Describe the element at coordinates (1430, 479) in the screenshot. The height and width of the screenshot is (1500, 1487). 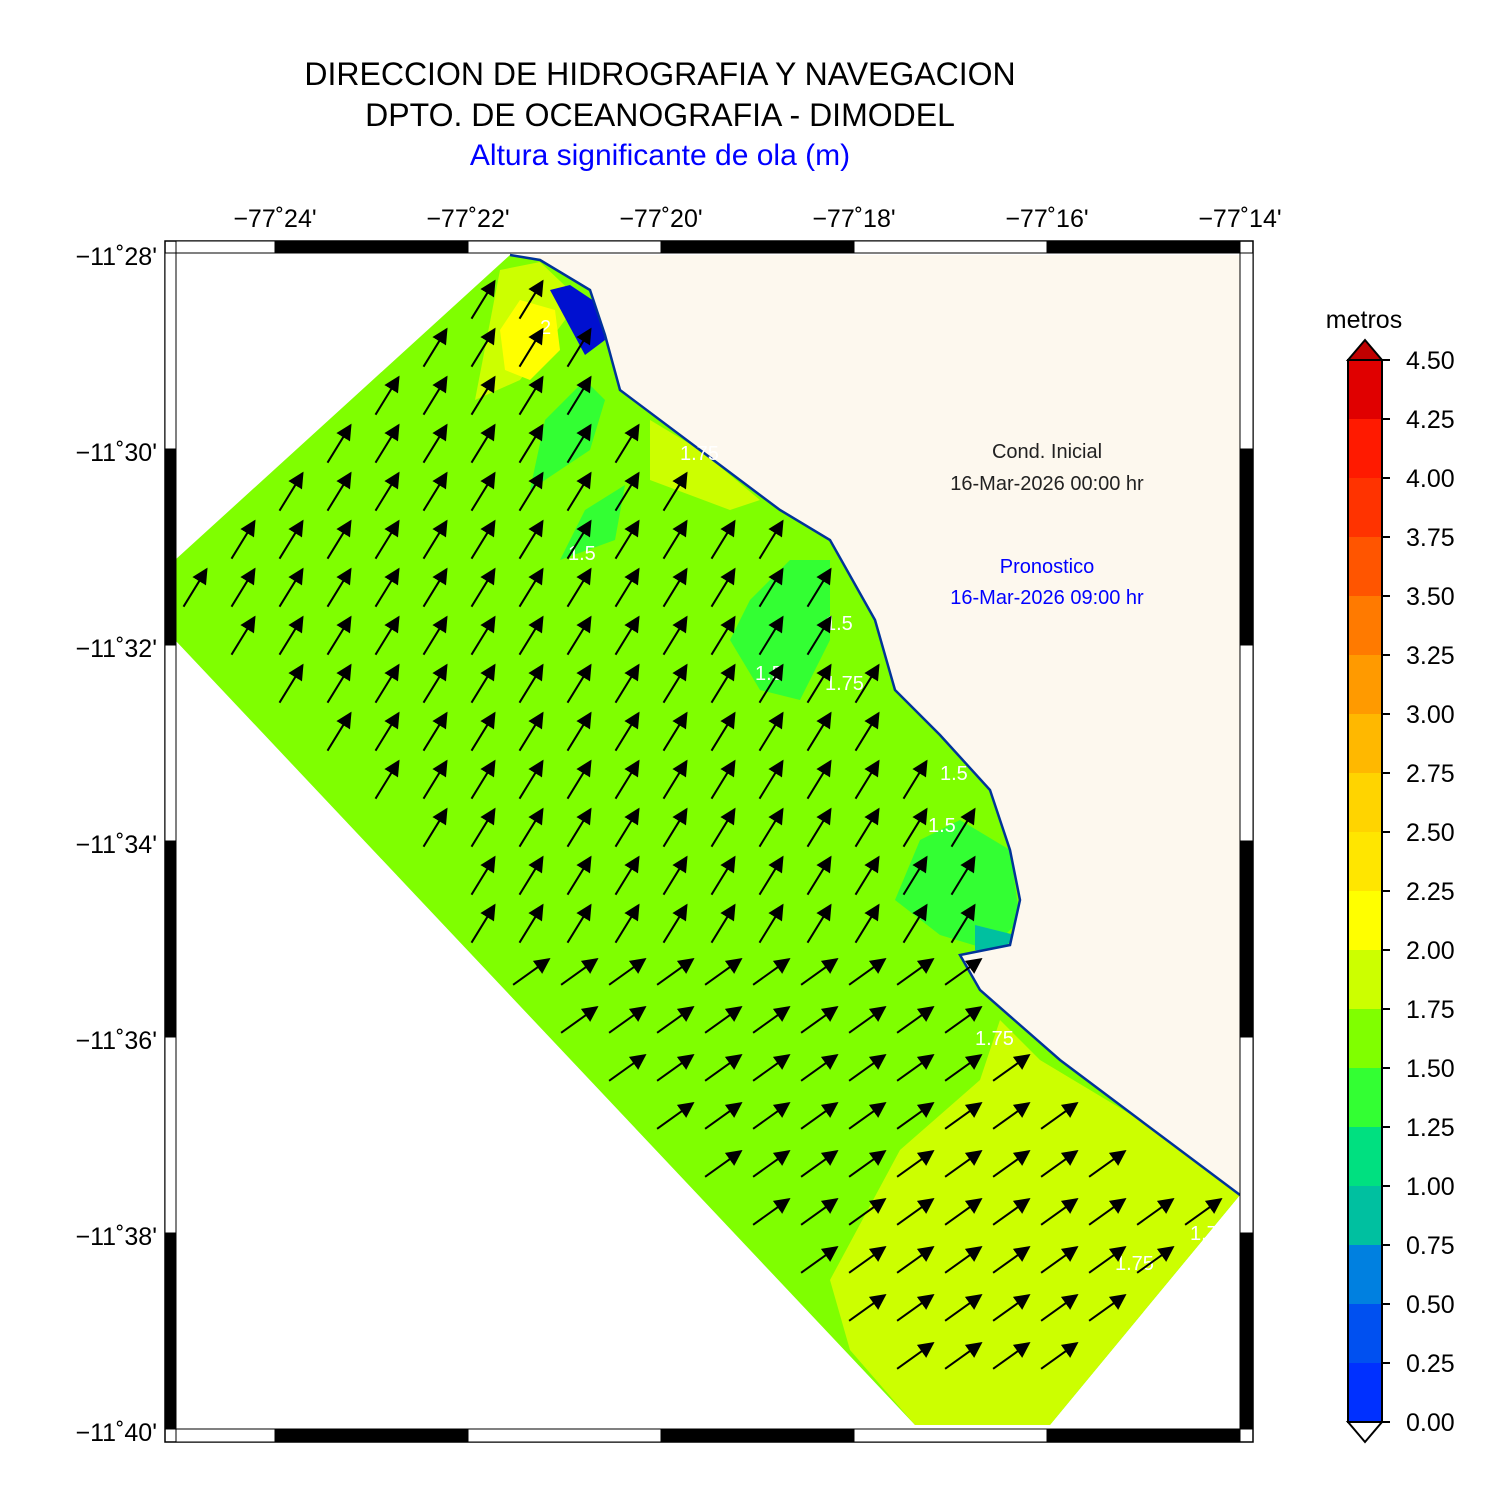
I see `colorbar-tick-label: 4.00` at that location.